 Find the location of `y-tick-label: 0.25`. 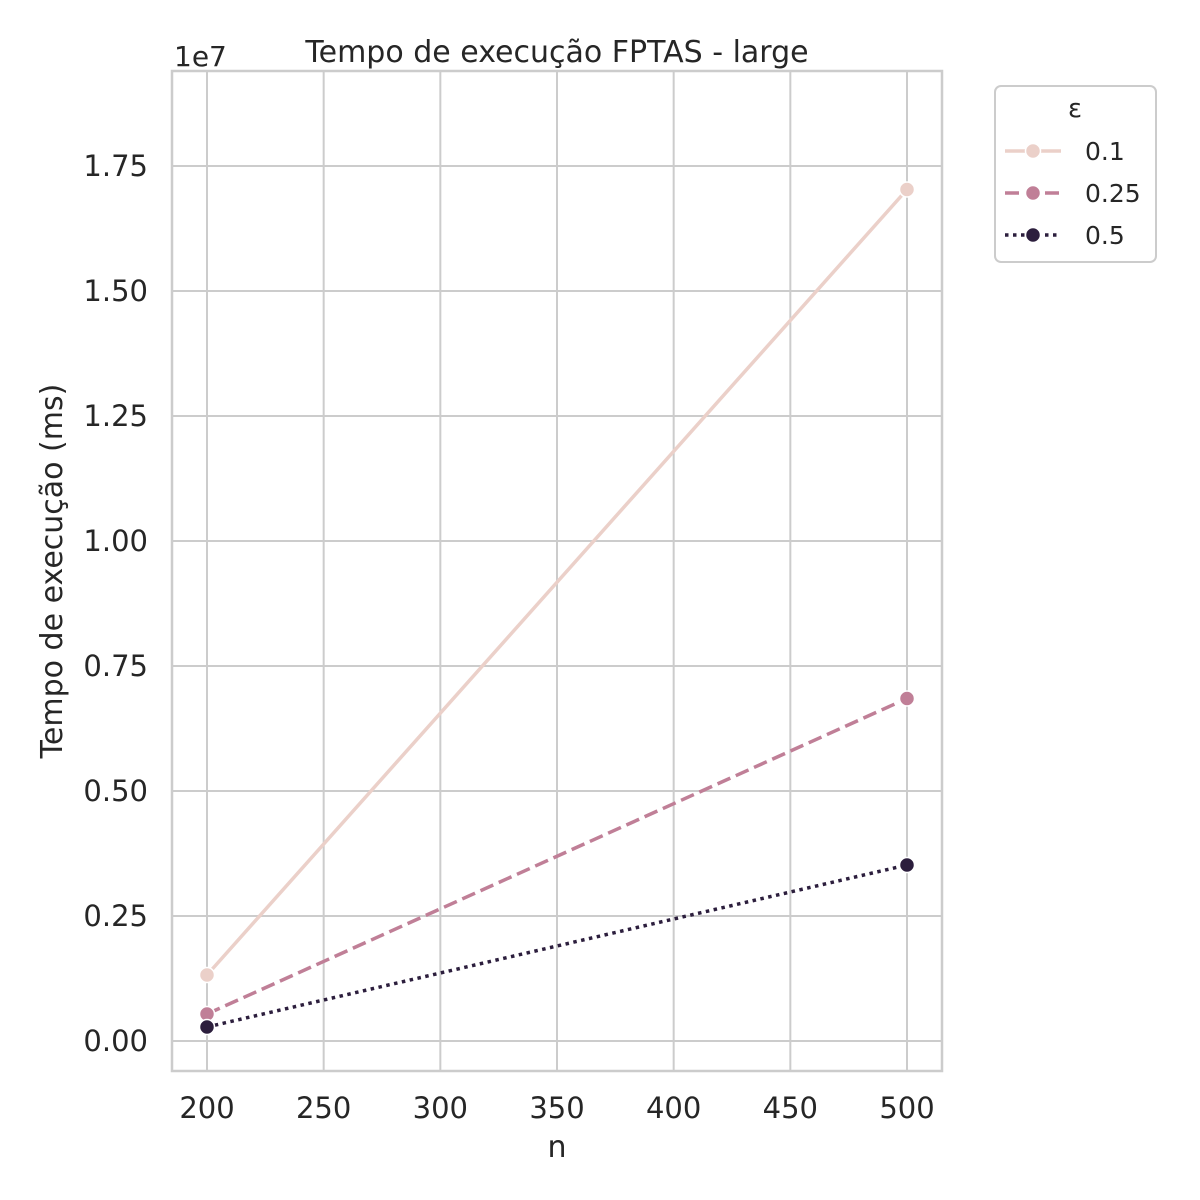

y-tick-label: 0.25 is located at coordinates (115, 916).